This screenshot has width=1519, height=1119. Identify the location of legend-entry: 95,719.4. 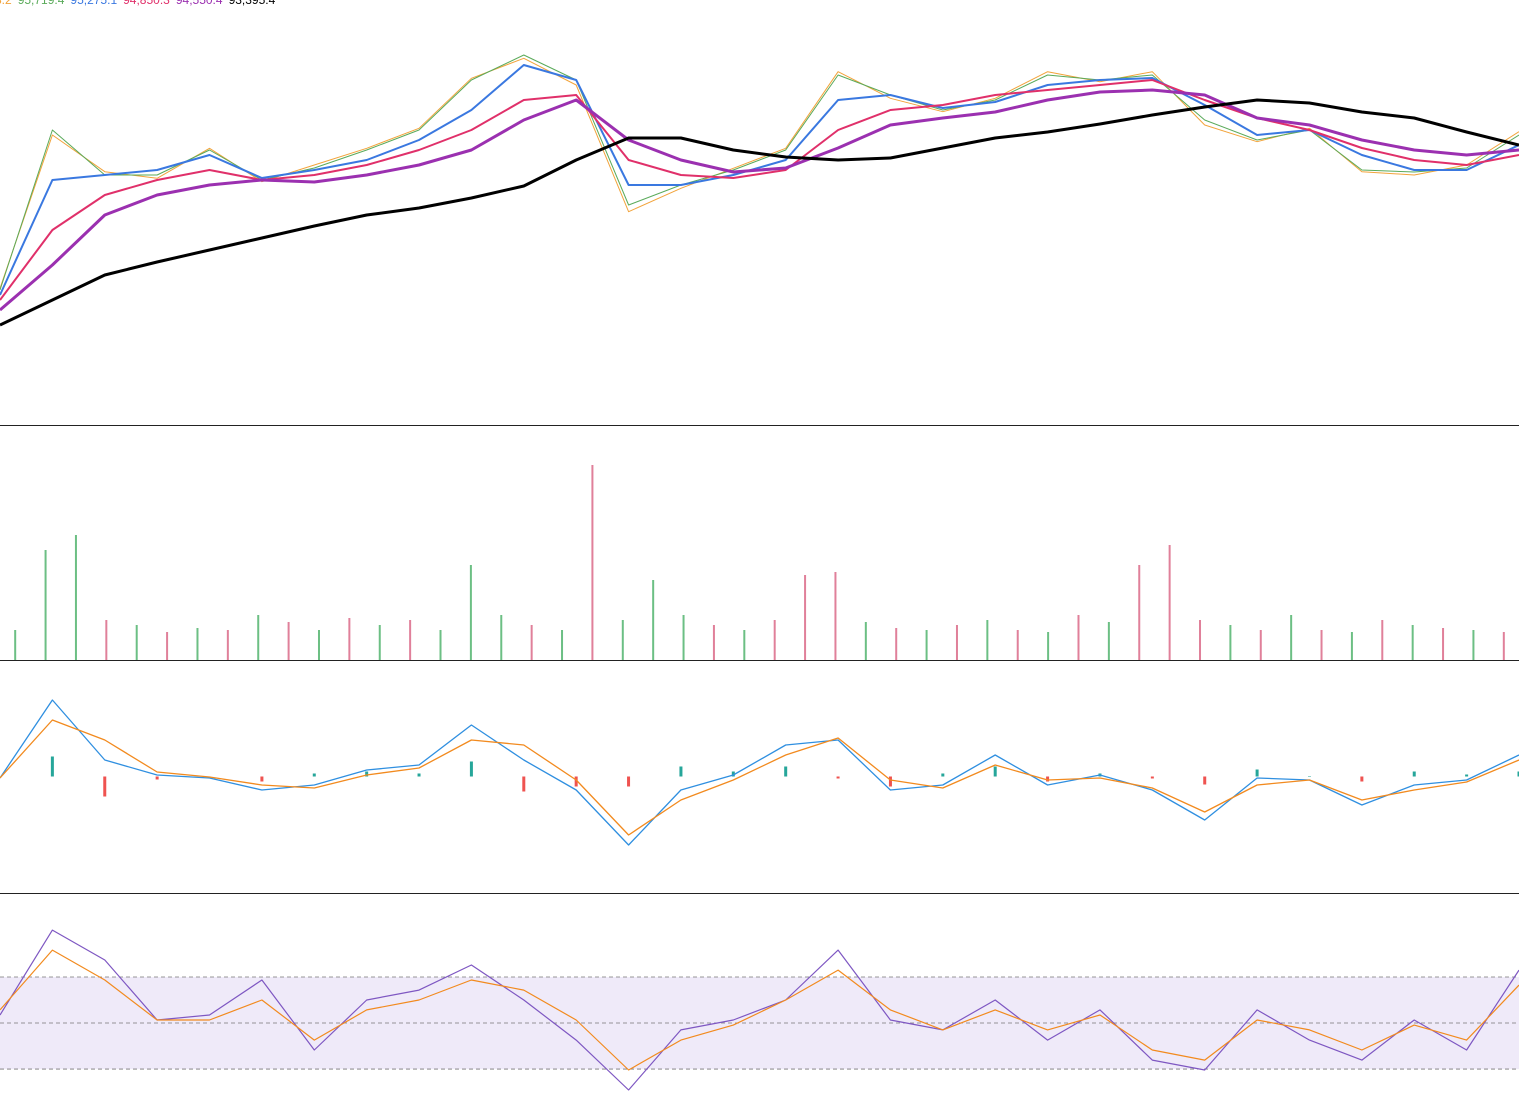
(41, 3).